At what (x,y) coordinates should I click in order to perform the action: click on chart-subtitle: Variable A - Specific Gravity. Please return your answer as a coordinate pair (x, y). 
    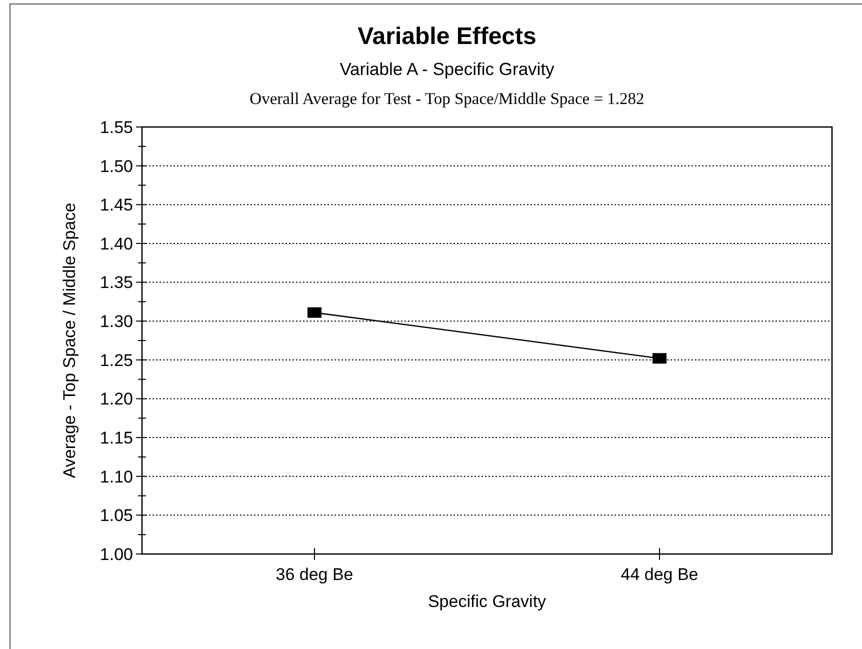
    Looking at the image, I should click on (447, 69).